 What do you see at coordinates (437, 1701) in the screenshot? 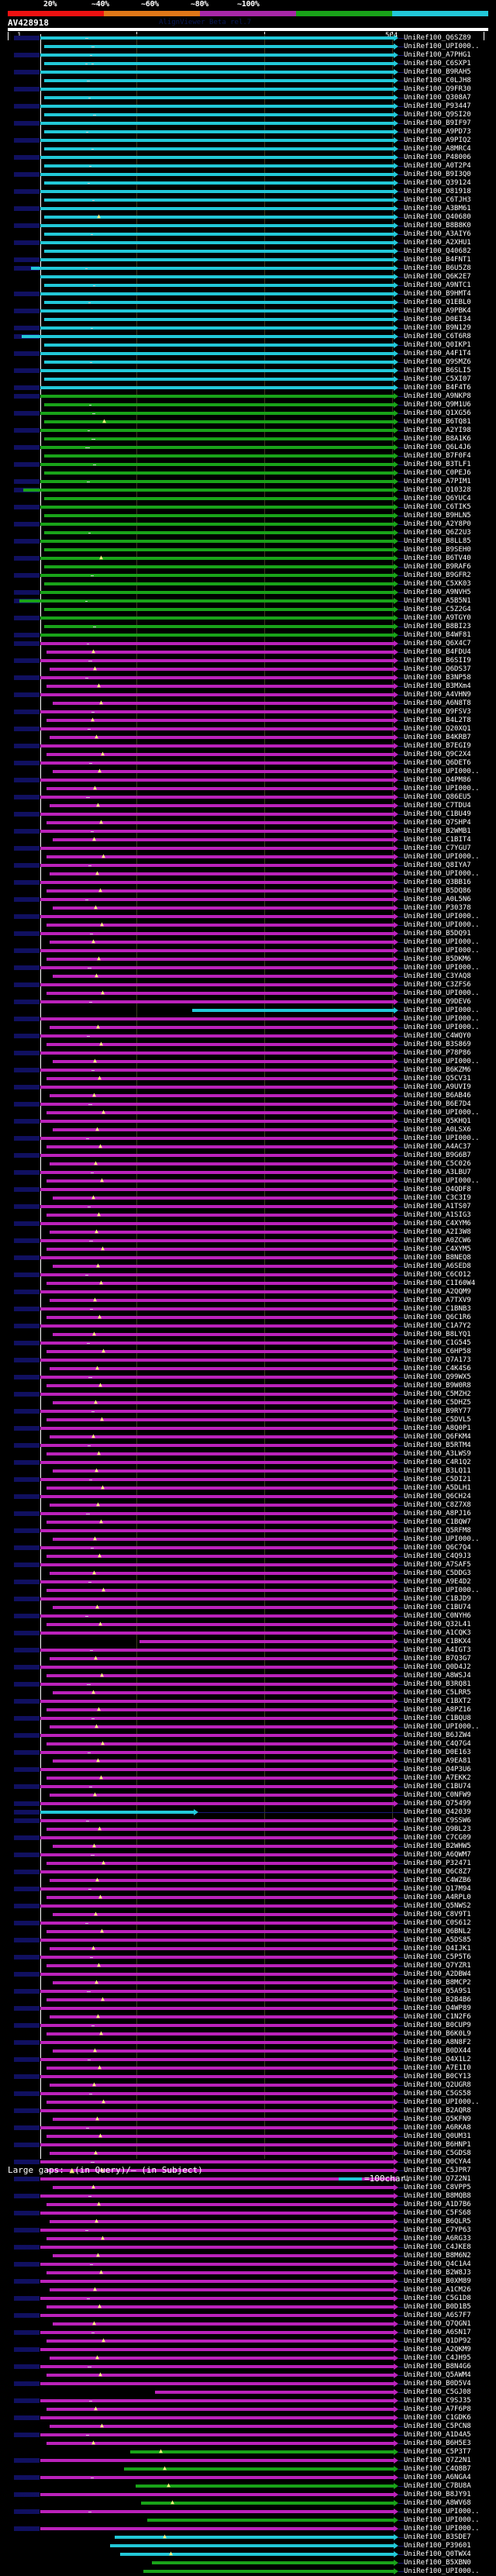
I see `hit-accession-label: UniRef100_C1BXT2` at bounding box center [437, 1701].